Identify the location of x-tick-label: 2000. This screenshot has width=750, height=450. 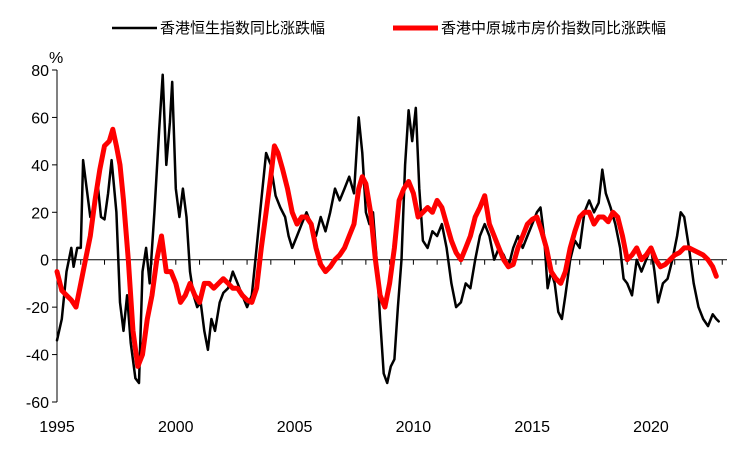
(176, 427).